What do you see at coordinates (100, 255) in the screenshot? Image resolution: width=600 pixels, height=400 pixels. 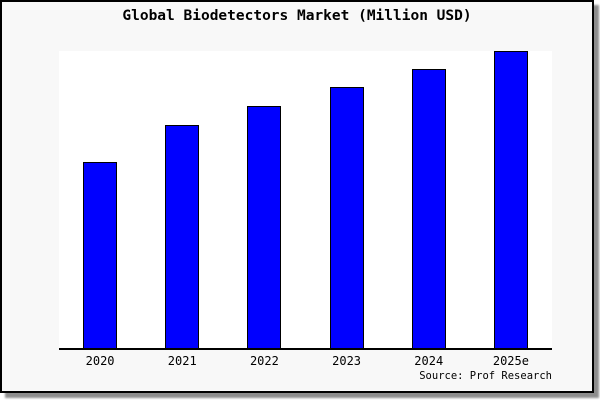 I see `bar-2020` at bounding box center [100, 255].